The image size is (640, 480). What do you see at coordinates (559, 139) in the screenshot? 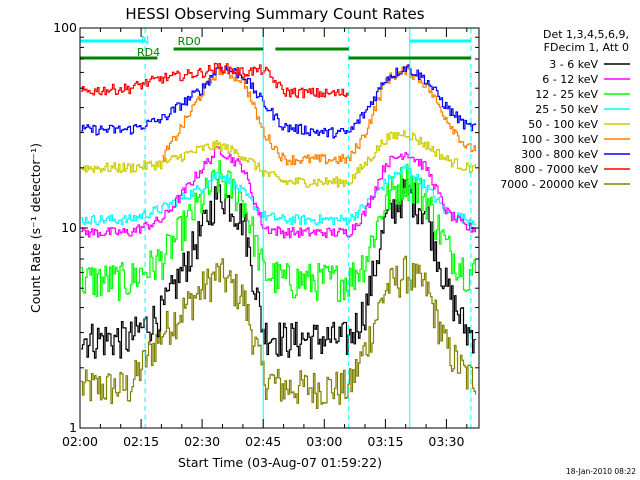
I see `legend-label: 100 - 300 keV` at bounding box center [559, 139].